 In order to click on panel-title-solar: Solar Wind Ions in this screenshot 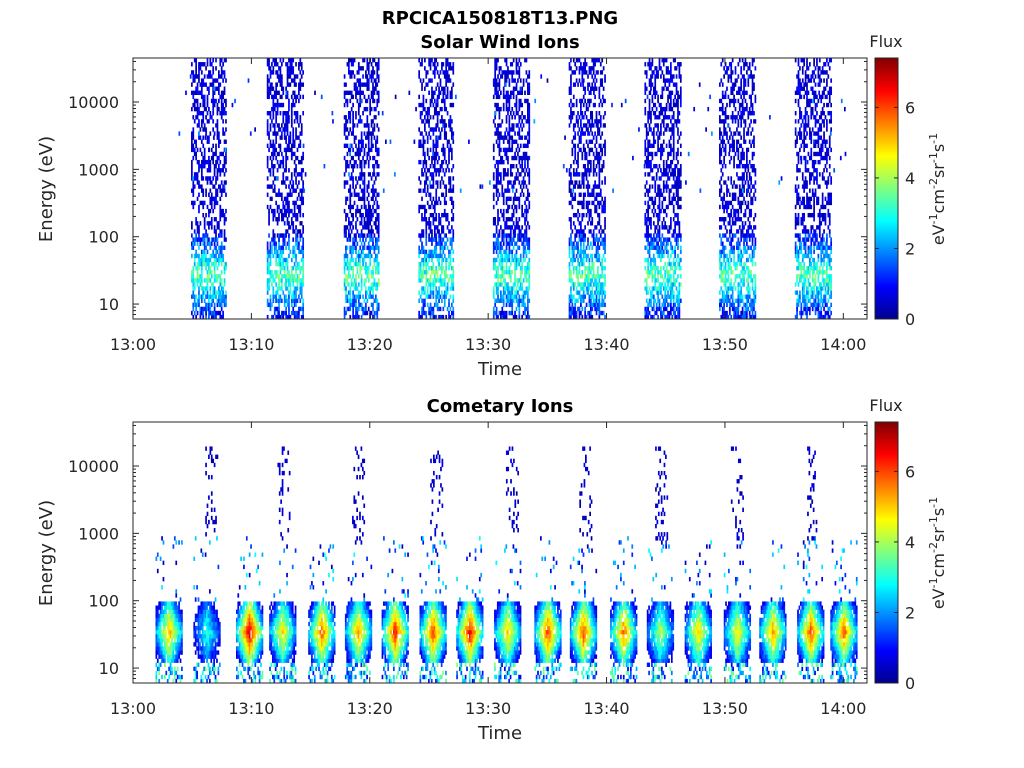, I will do `click(499, 42)`.